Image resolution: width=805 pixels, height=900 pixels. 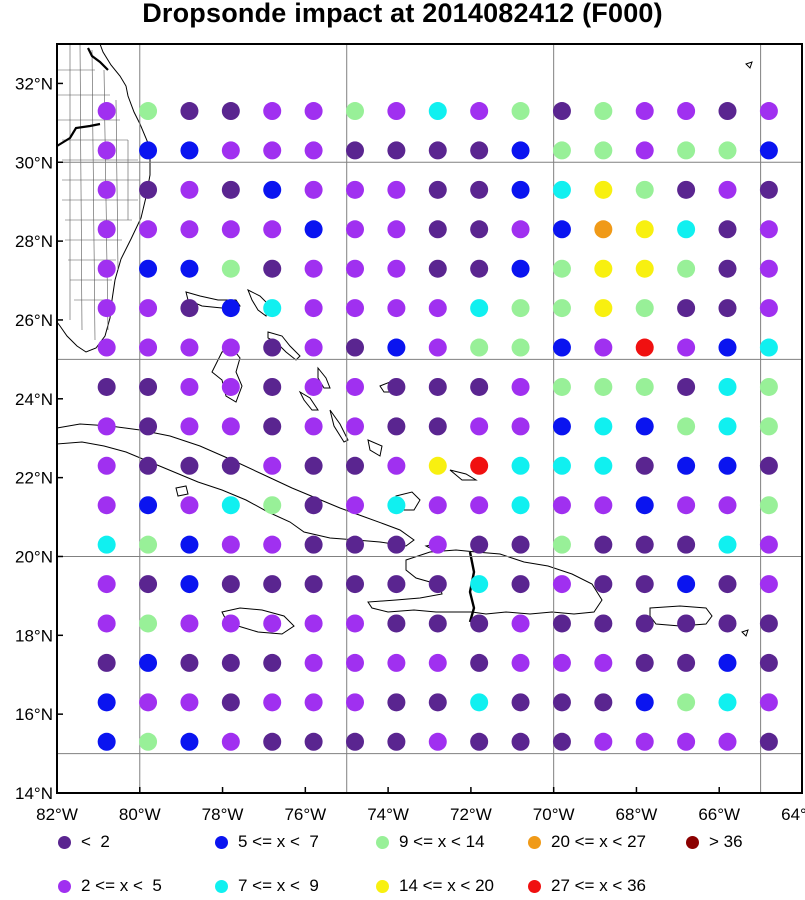 I want to click on lat-tick-label: 26°N, so click(x=34, y=320).